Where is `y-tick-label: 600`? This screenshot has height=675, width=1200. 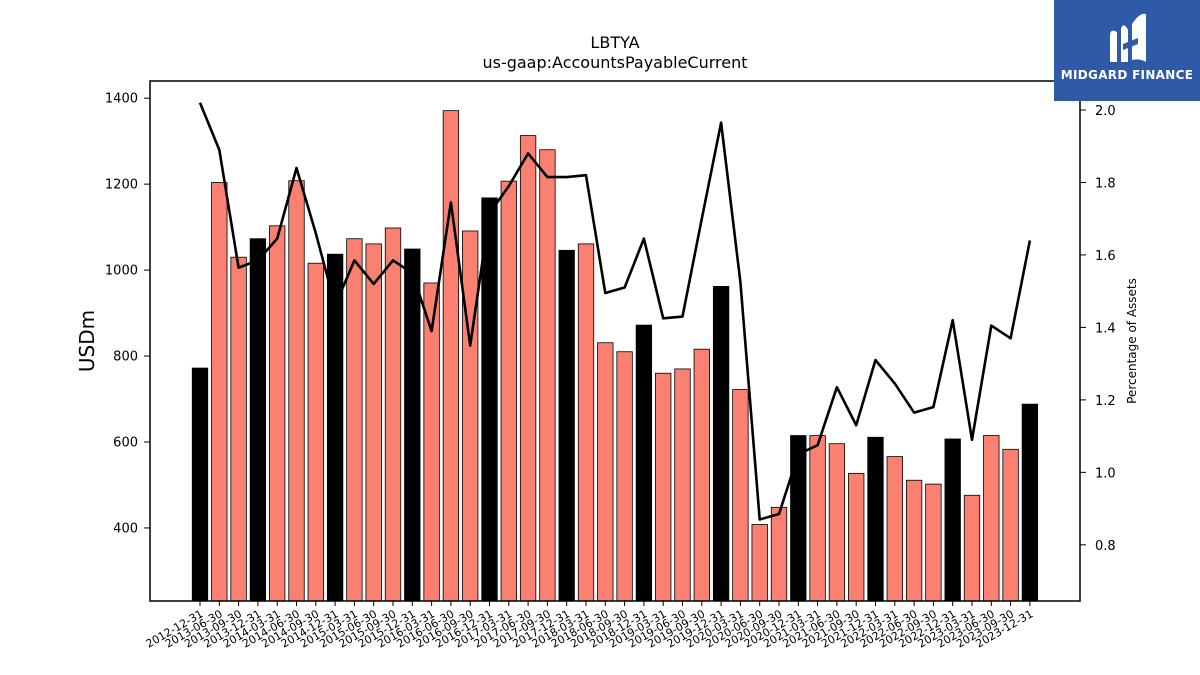
y-tick-label: 600 is located at coordinates (125, 442).